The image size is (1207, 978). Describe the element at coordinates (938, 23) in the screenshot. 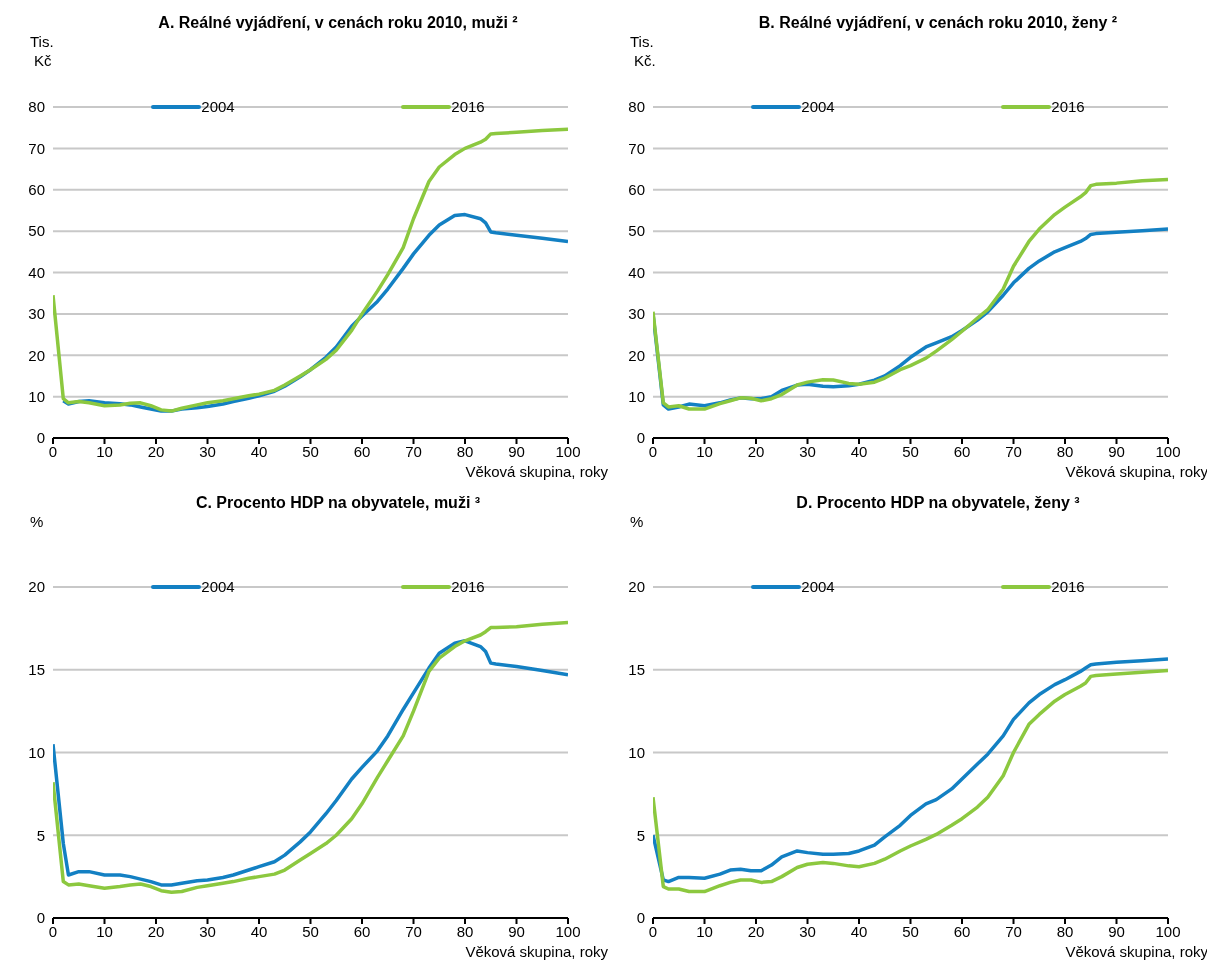

I see `chart-title: B. Reálné vyjádření, v cenách roku 2010, ženy ²` at that location.